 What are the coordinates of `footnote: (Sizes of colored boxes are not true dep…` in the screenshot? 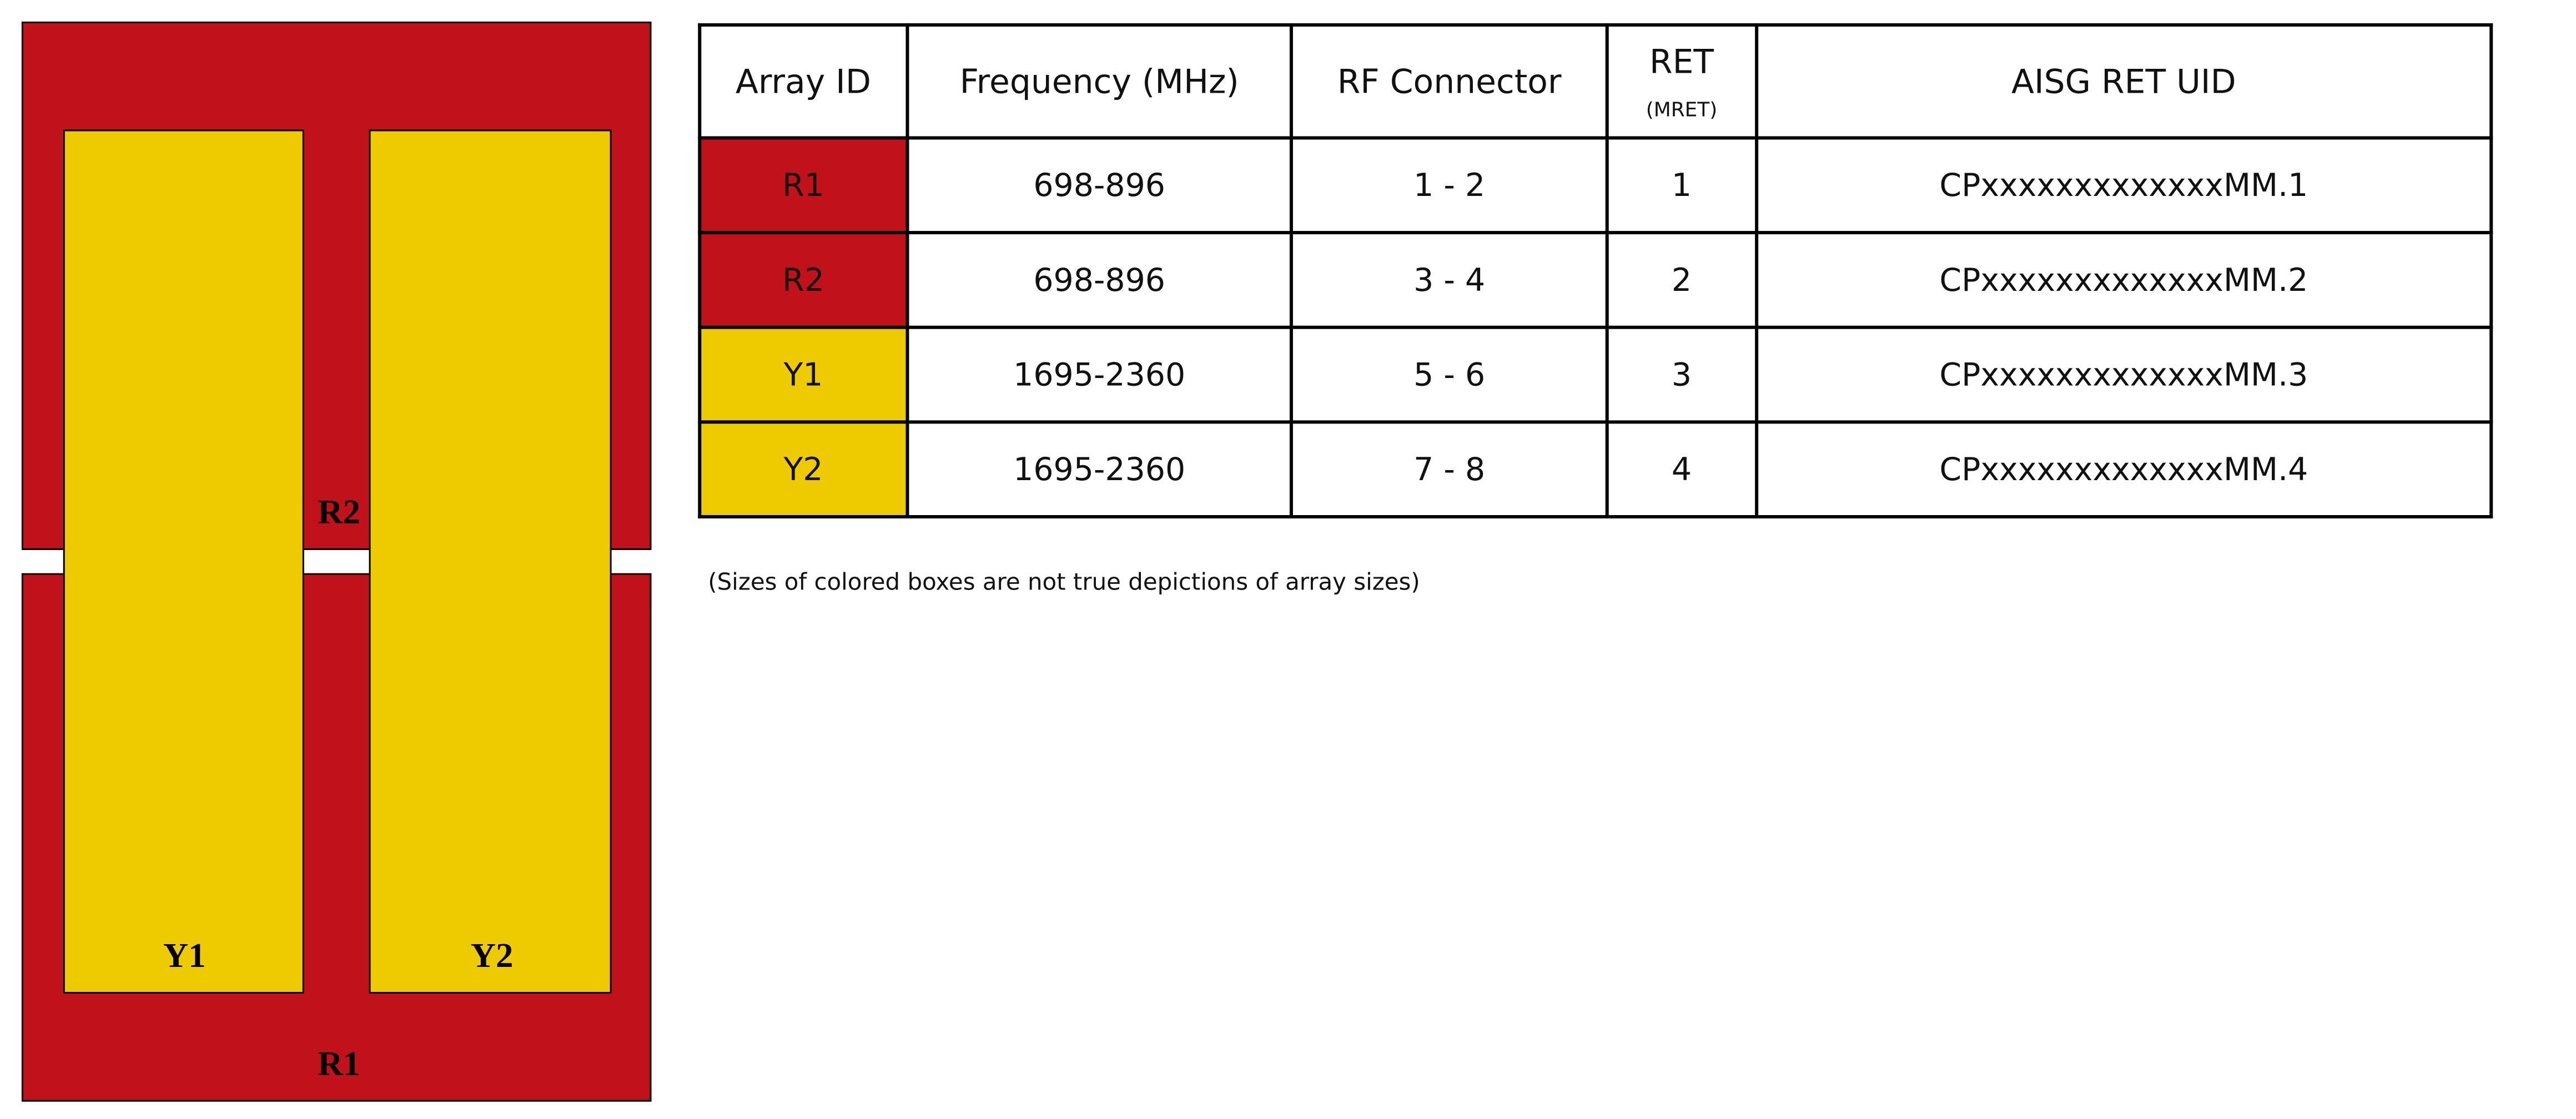 It's located at (1064, 583).